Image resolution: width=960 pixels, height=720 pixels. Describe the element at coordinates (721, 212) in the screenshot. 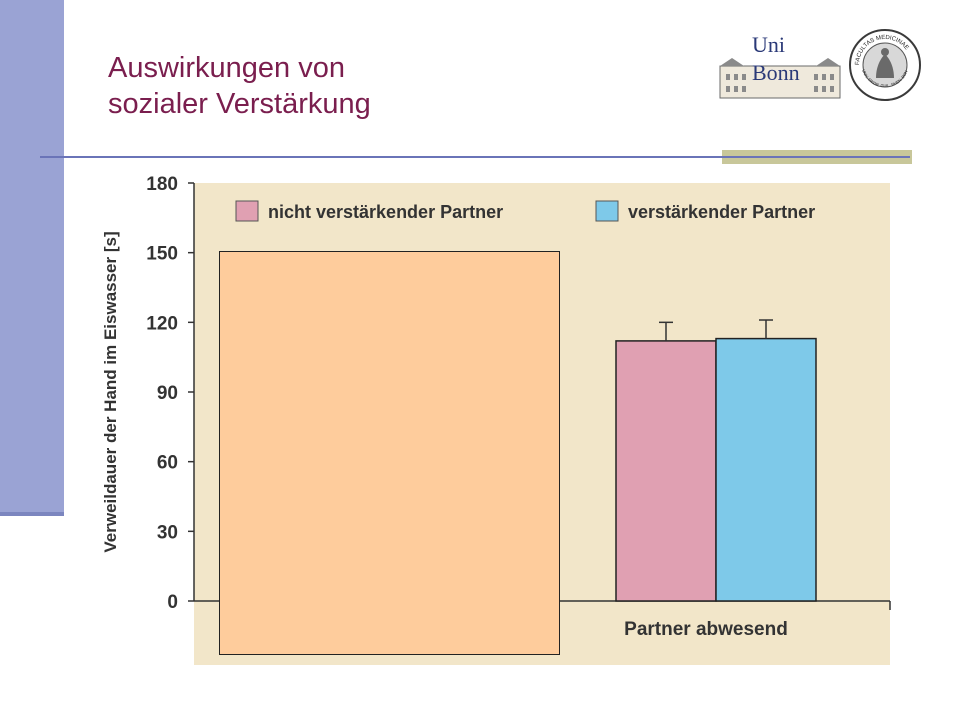

I see `legend-label-2: verstärkender Partner` at that location.